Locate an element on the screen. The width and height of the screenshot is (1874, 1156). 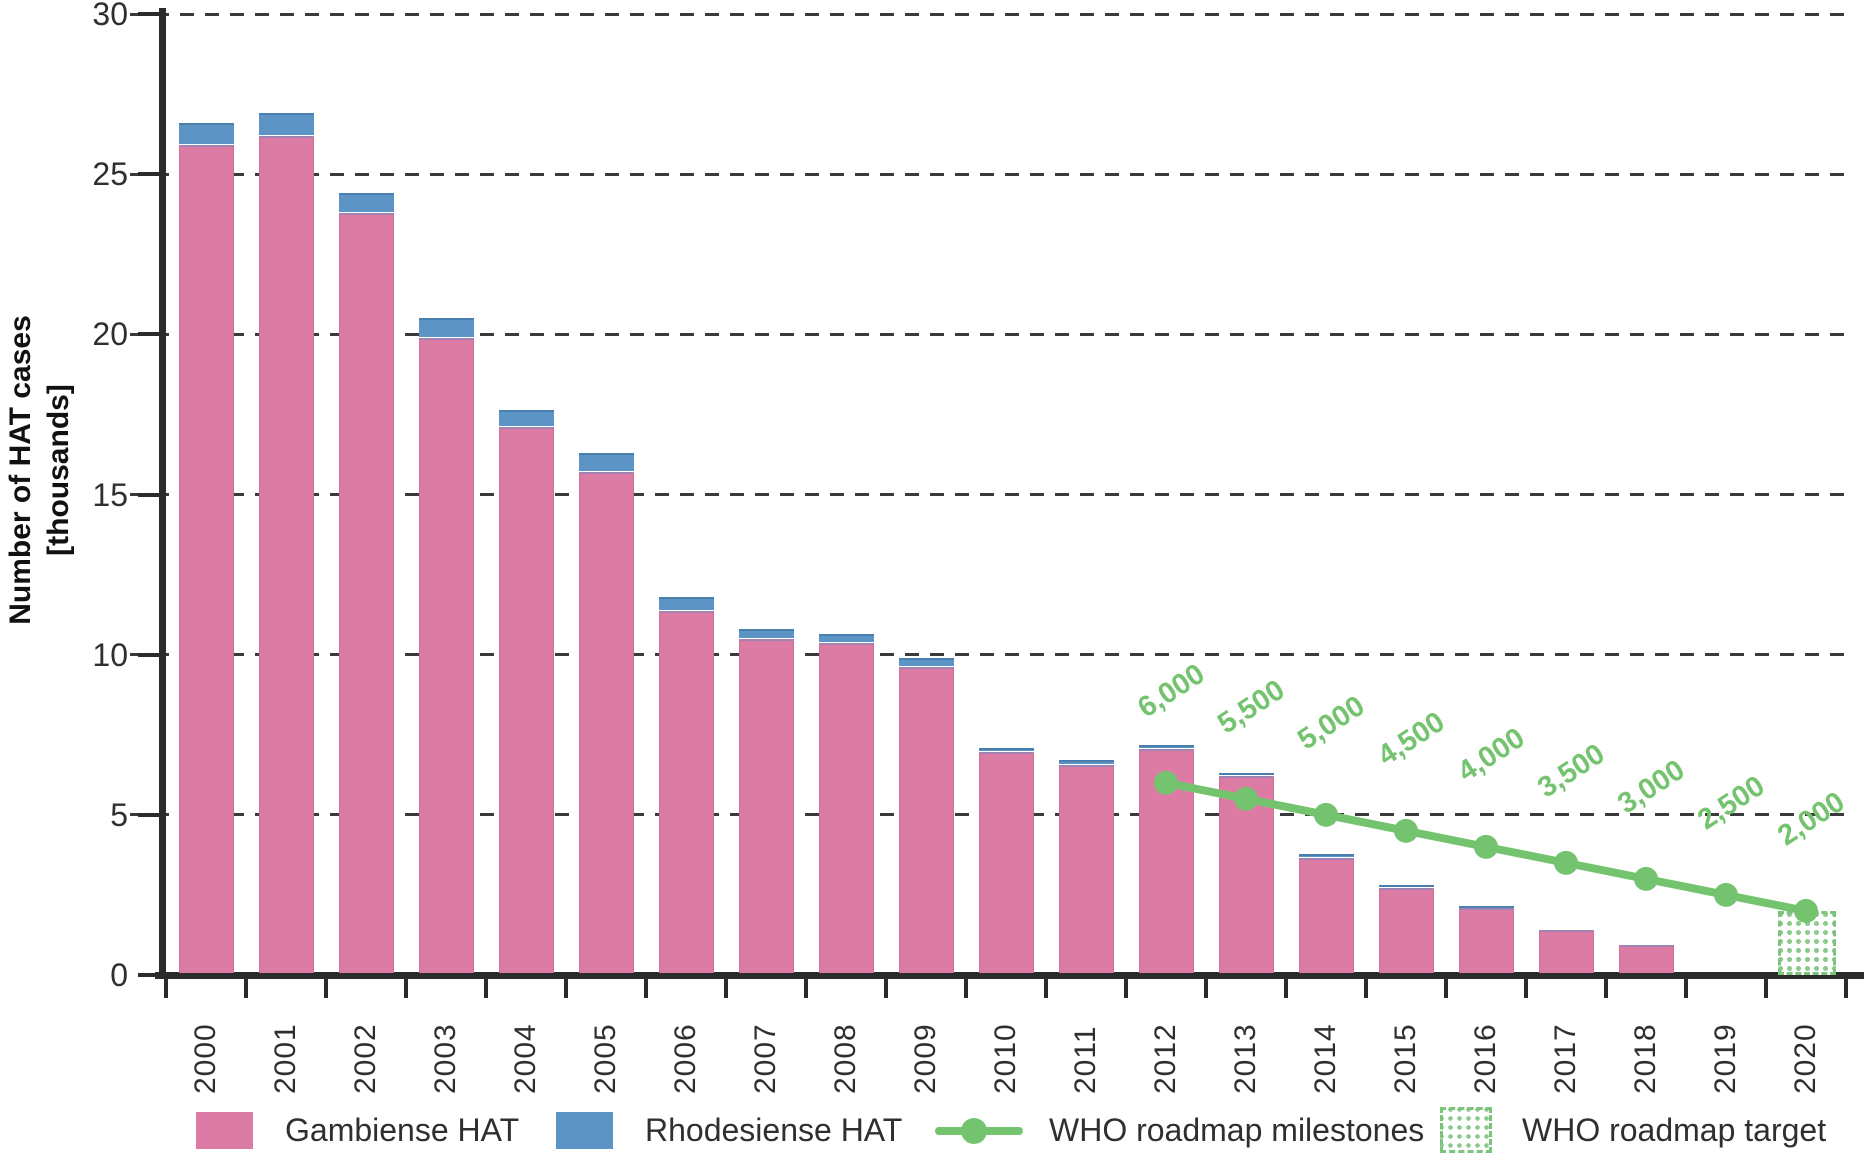
y-tick-label-15: 15 is located at coordinates (110, 494).